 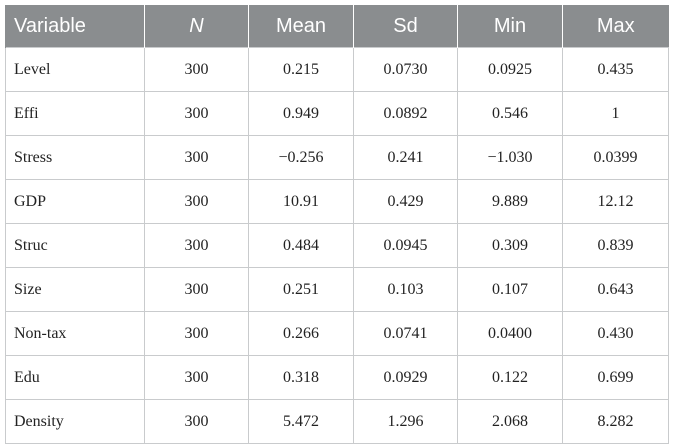 I want to click on cell-sd: 0.0741, so click(x=405, y=333).